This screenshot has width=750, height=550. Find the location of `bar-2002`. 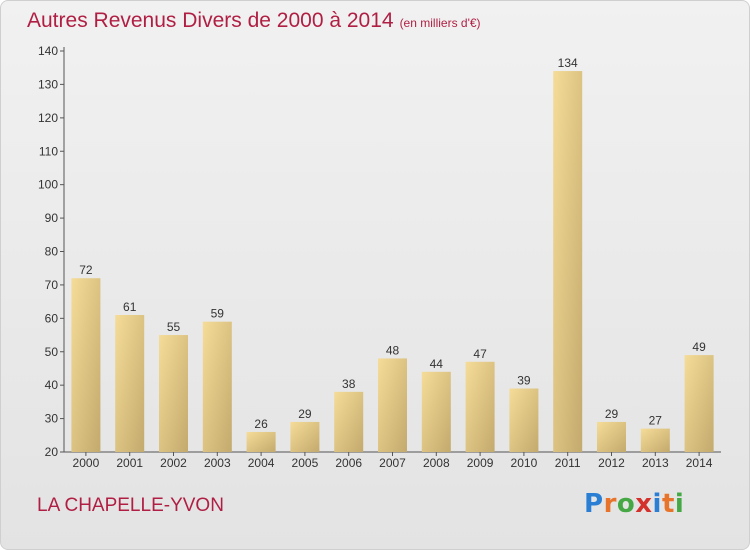

bar-2002 is located at coordinates (173, 393).